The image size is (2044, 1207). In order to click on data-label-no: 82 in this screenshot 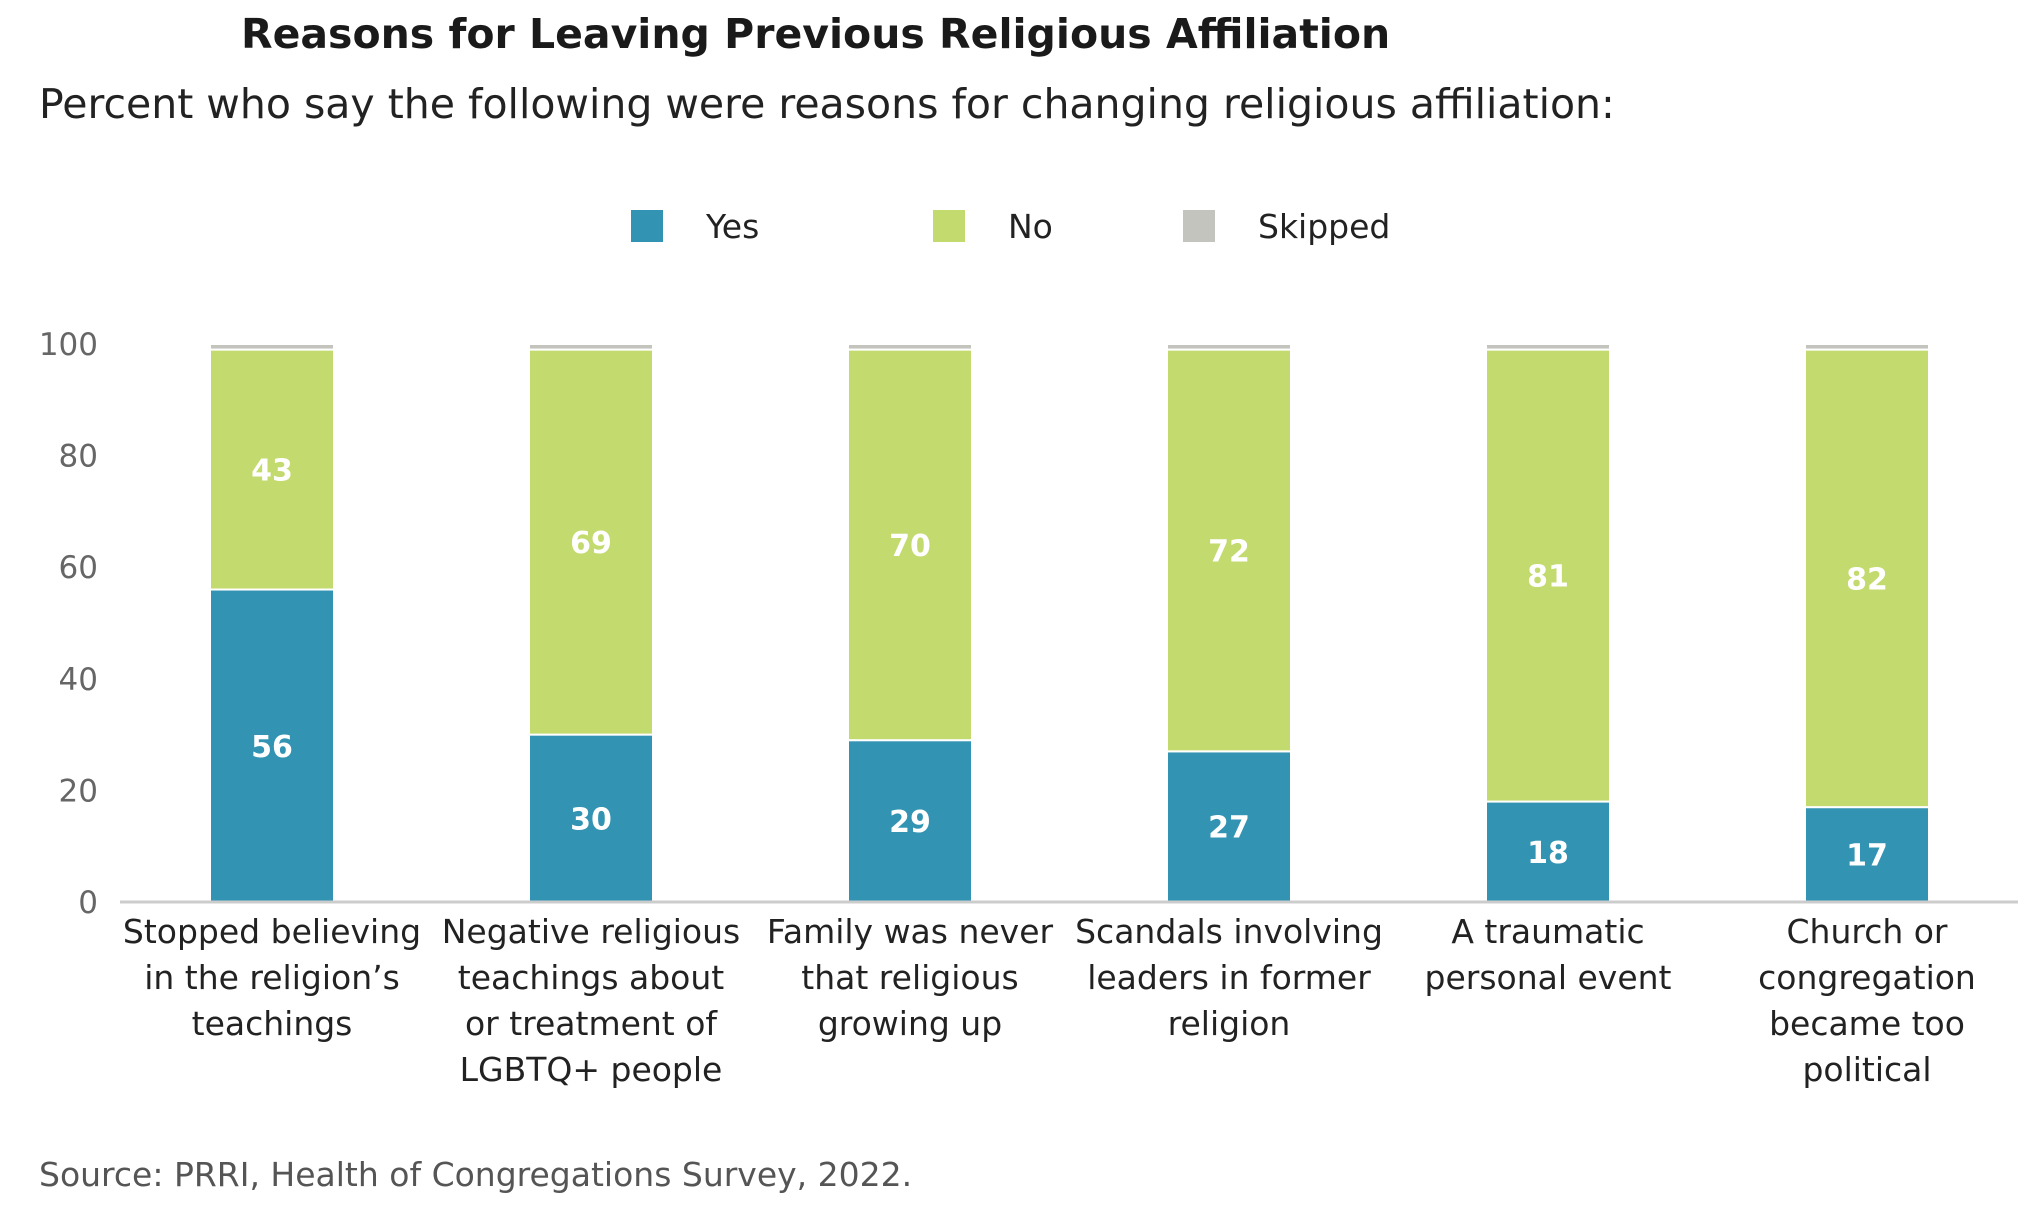, I will do `click(1867, 579)`.